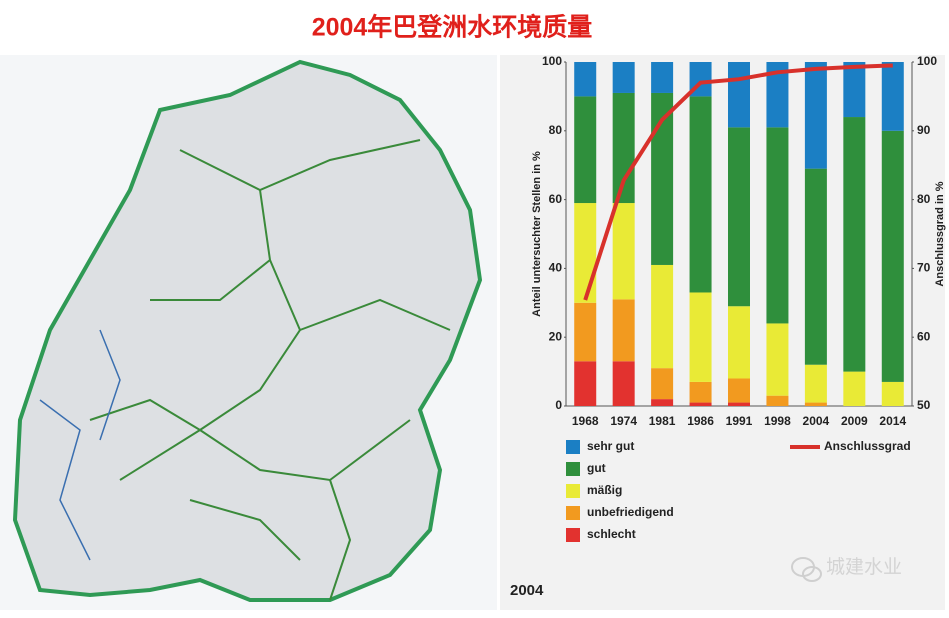 The image size is (949, 618). I want to click on x-tick-label: 1986, so click(700, 421).